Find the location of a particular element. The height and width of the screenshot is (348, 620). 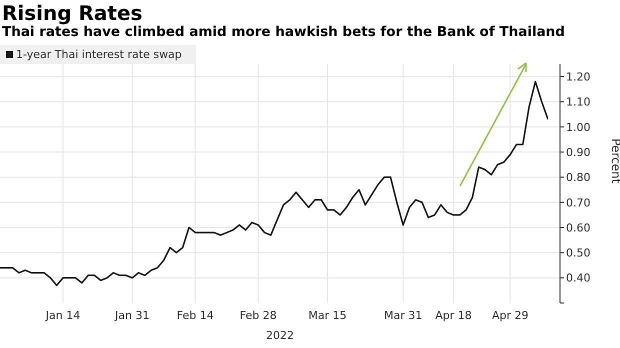

y-tick-label: 0.50 is located at coordinates (578, 253).